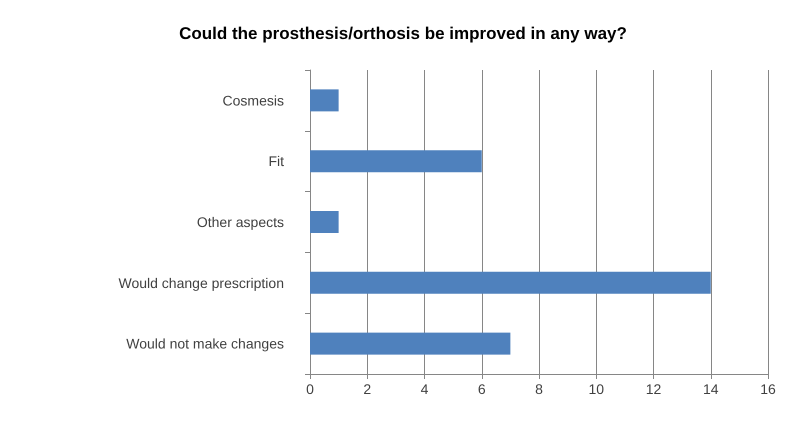  What do you see at coordinates (205, 344) in the screenshot?
I see `y-tick-label: Would not make changes` at bounding box center [205, 344].